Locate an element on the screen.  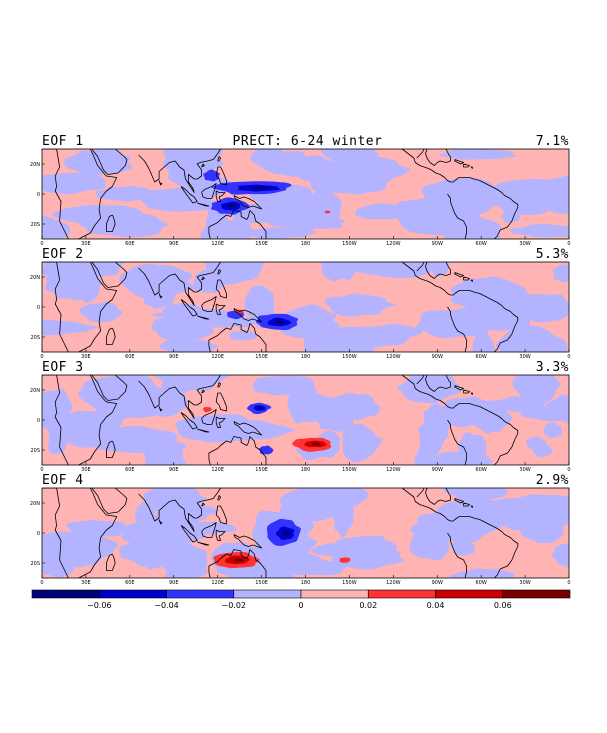
panel-variance: 7.1% is located at coordinates (552, 141).